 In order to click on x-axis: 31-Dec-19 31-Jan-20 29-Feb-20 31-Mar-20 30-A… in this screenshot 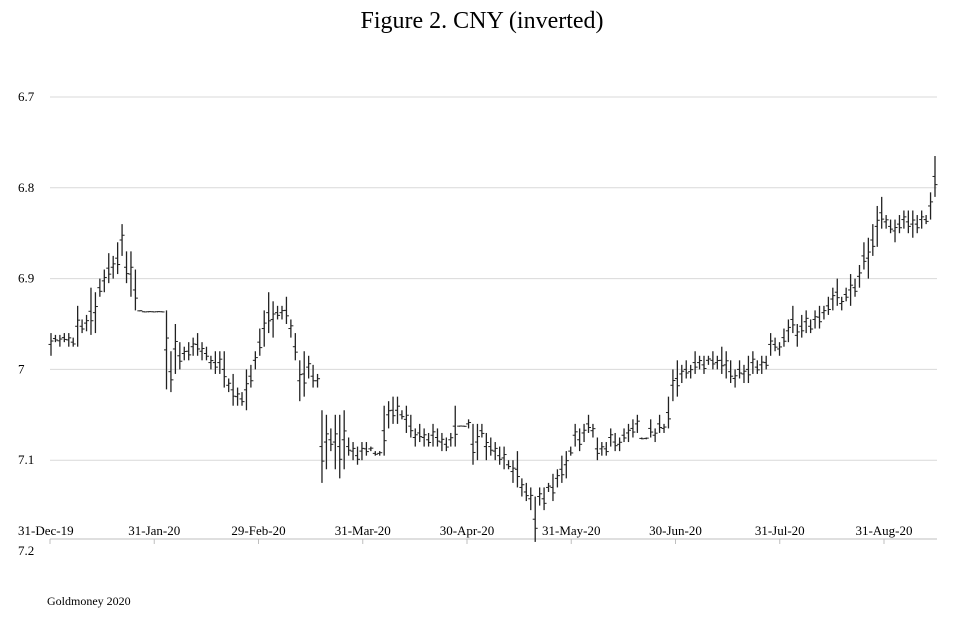, I will do `click(477, 533)`.